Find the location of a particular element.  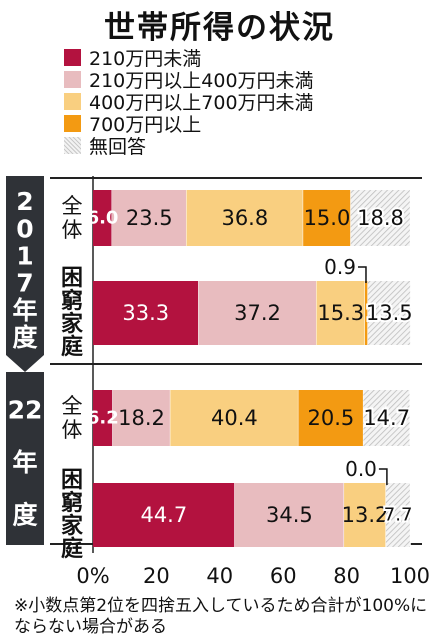

x-tick-label: 80 is located at coordinates (346, 576).